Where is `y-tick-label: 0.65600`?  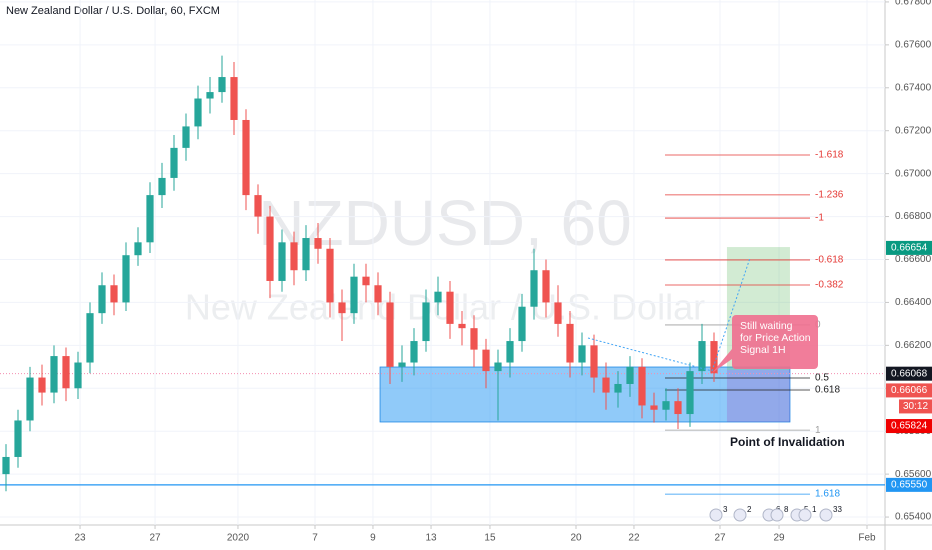
y-tick-label: 0.65600 is located at coordinates (913, 474).